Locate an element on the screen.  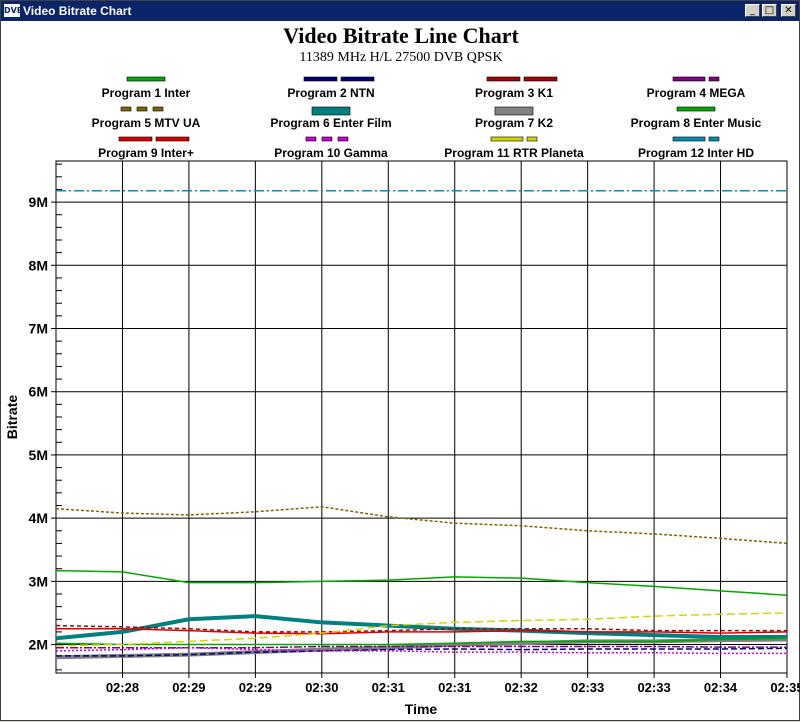
y-tick-label: 8M is located at coordinates (38, 265).